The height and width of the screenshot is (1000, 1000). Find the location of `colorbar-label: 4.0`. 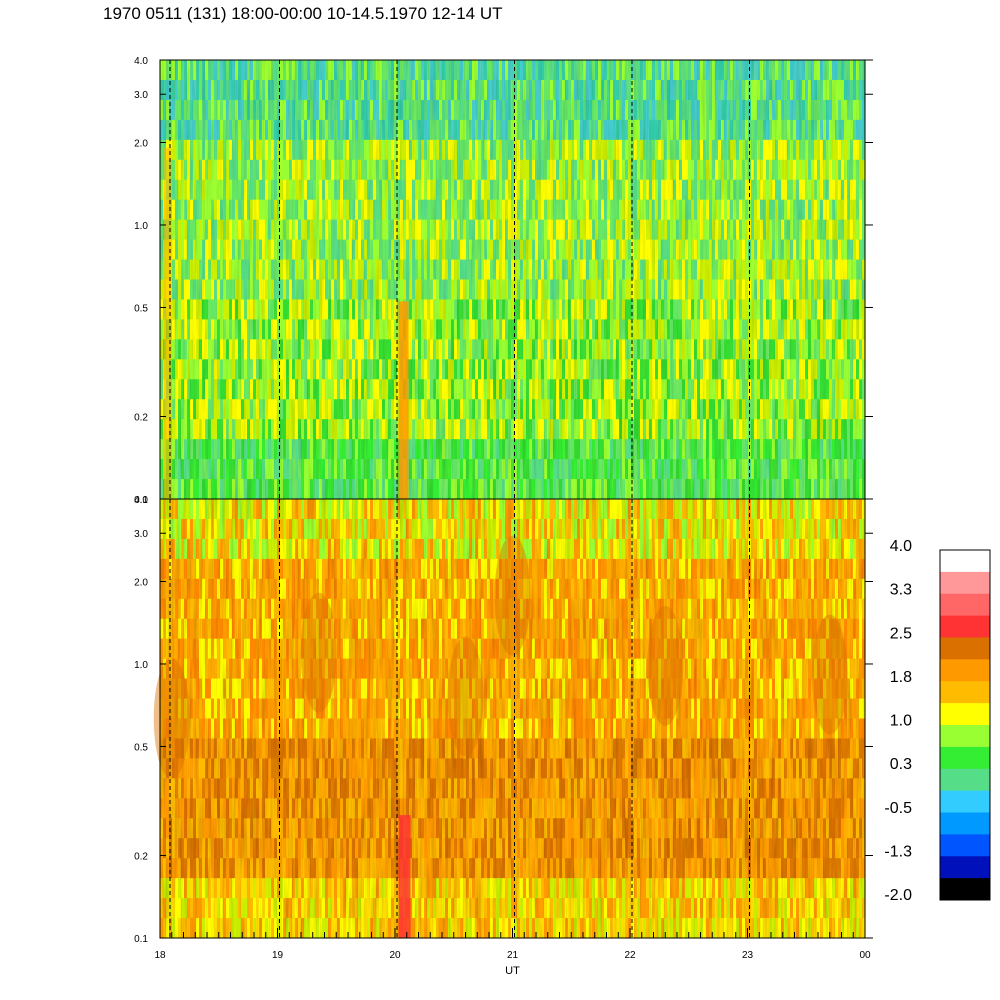

colorbar-label: 4.0 is located at coordinates (901, 546).